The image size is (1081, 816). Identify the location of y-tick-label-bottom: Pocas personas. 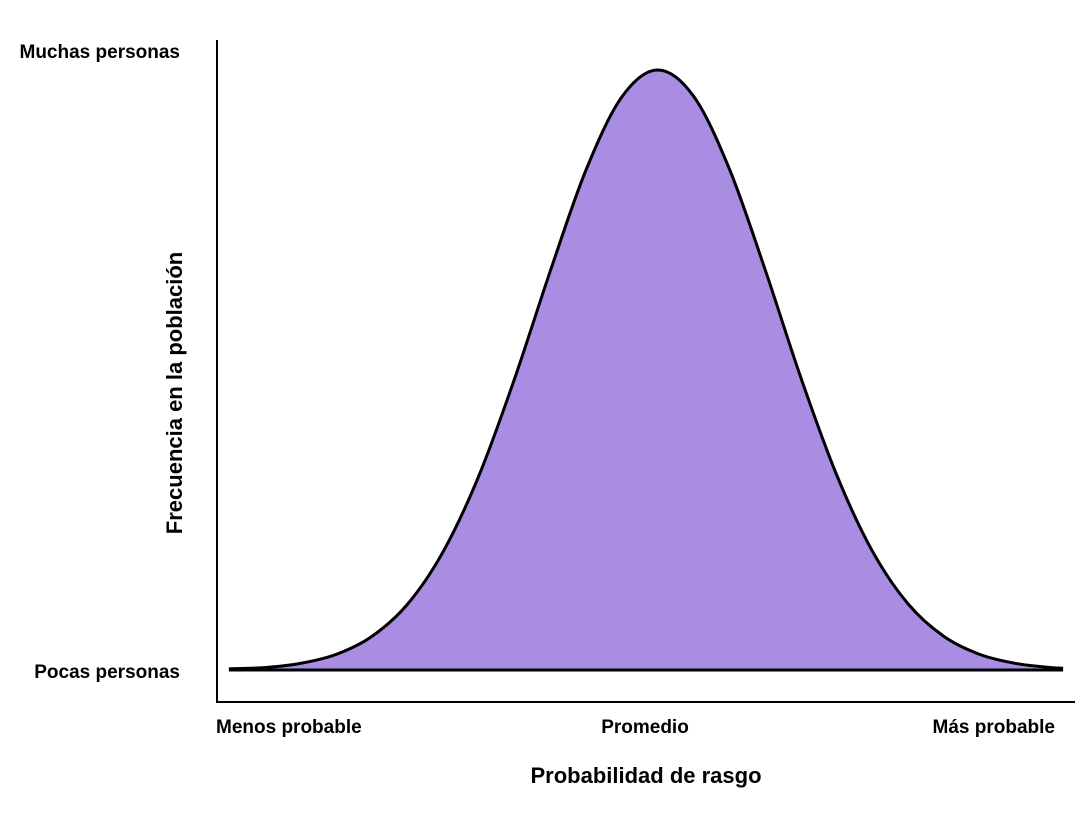
(107, 672).